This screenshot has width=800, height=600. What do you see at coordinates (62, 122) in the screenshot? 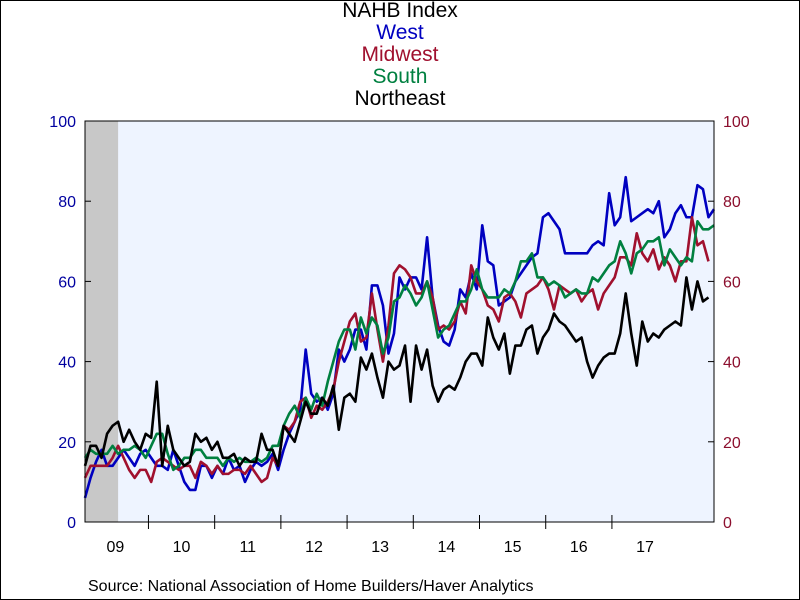
I see `y-tick-label-left: 100` at bounding box center [62, 122].